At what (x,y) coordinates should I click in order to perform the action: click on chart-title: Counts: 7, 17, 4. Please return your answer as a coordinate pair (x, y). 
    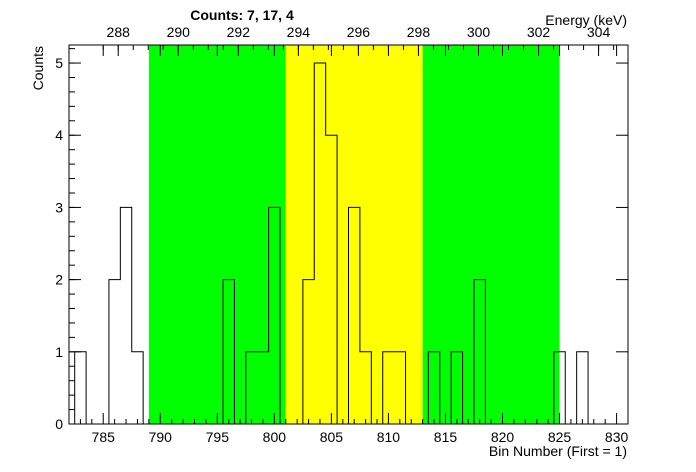
    Looking at the image, I should click on (242, 15).